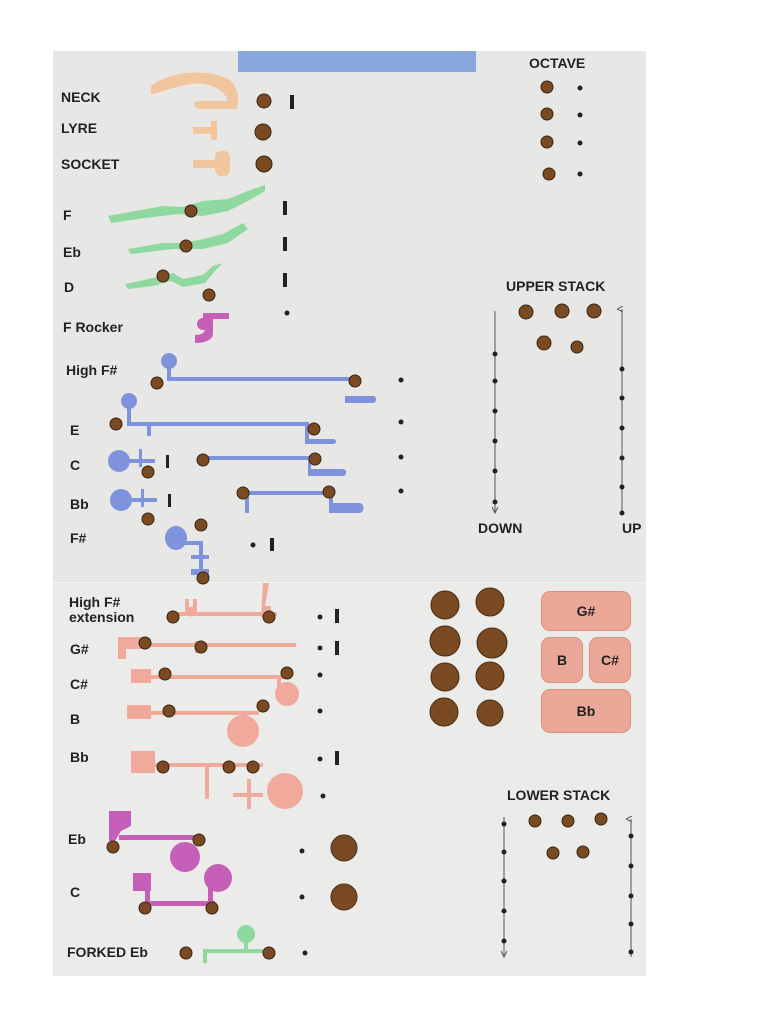 This screenshot has height=1024, width=768. I want to click on c-key, so click(227, 462).